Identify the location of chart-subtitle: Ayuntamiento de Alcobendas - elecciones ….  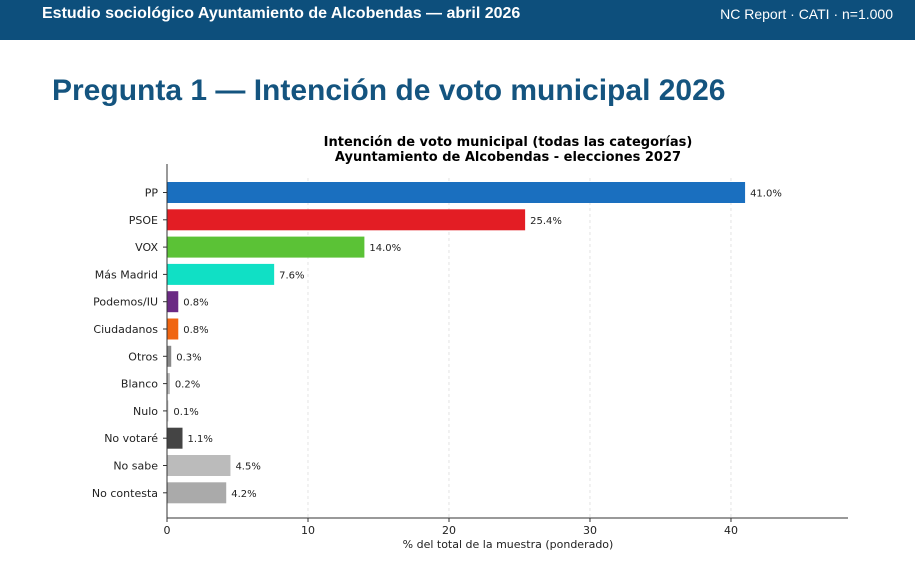
(508, 157).